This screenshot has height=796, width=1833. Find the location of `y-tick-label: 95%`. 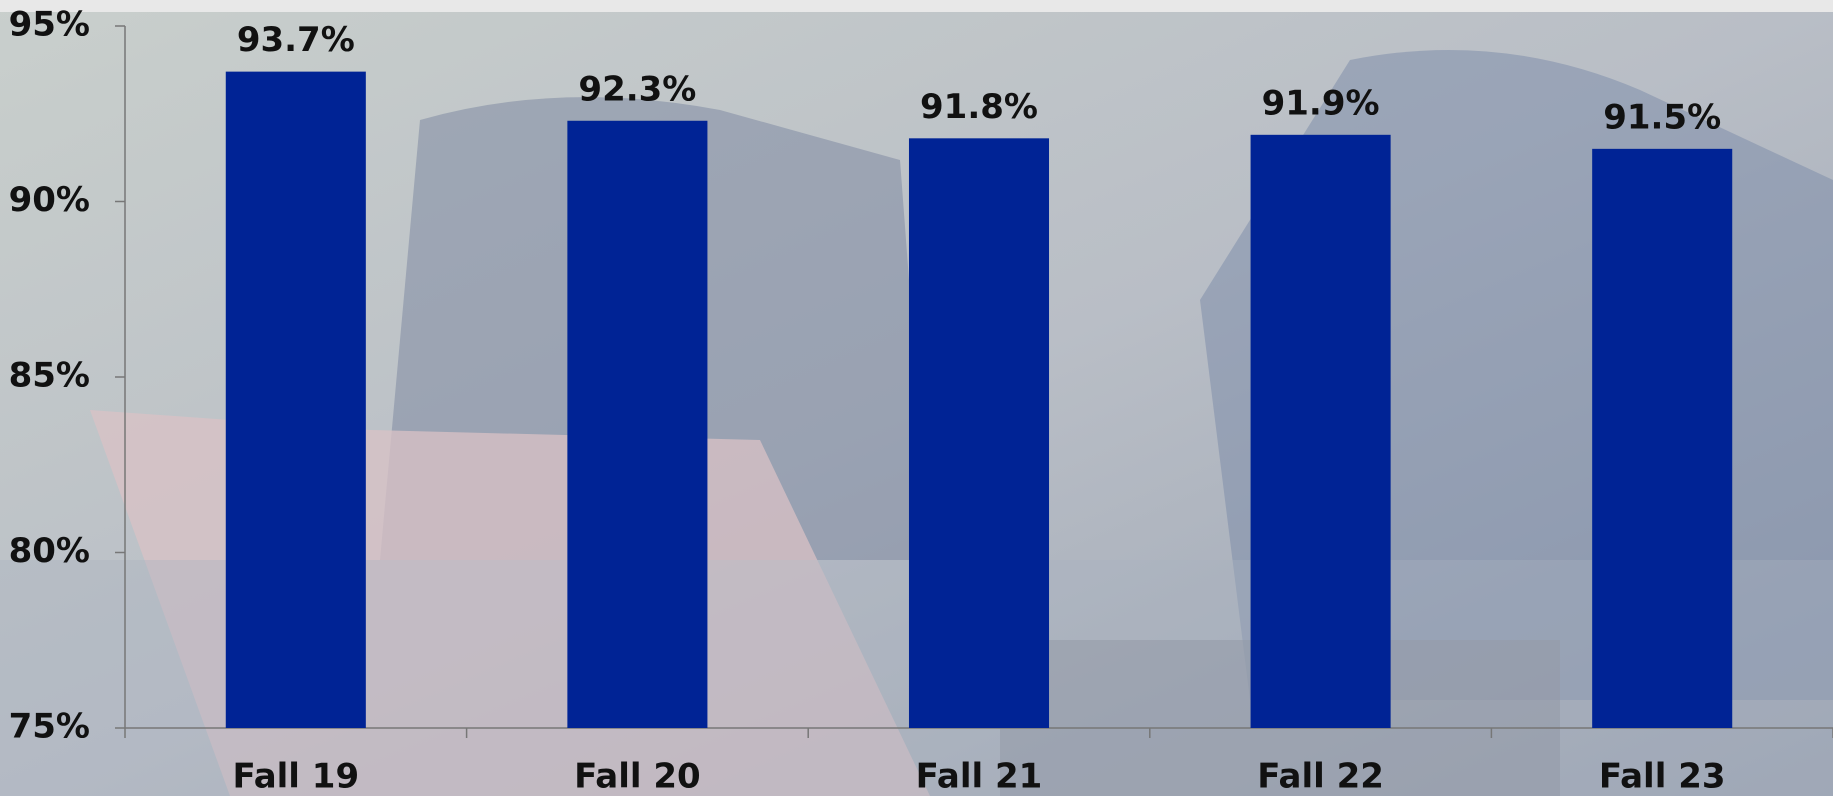

y-tick-label: 95% is located at coordinates (49, 25).